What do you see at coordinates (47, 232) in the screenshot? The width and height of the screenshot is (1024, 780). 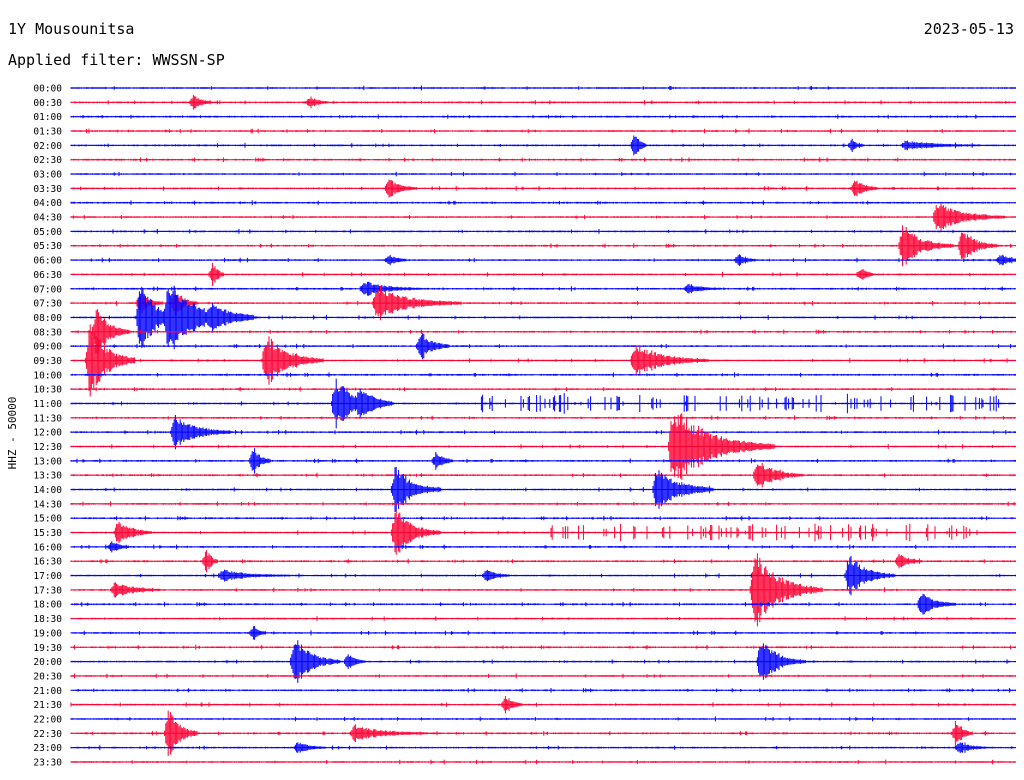 I see `row-time-label: 05:00` at bounding box center [47, 232].